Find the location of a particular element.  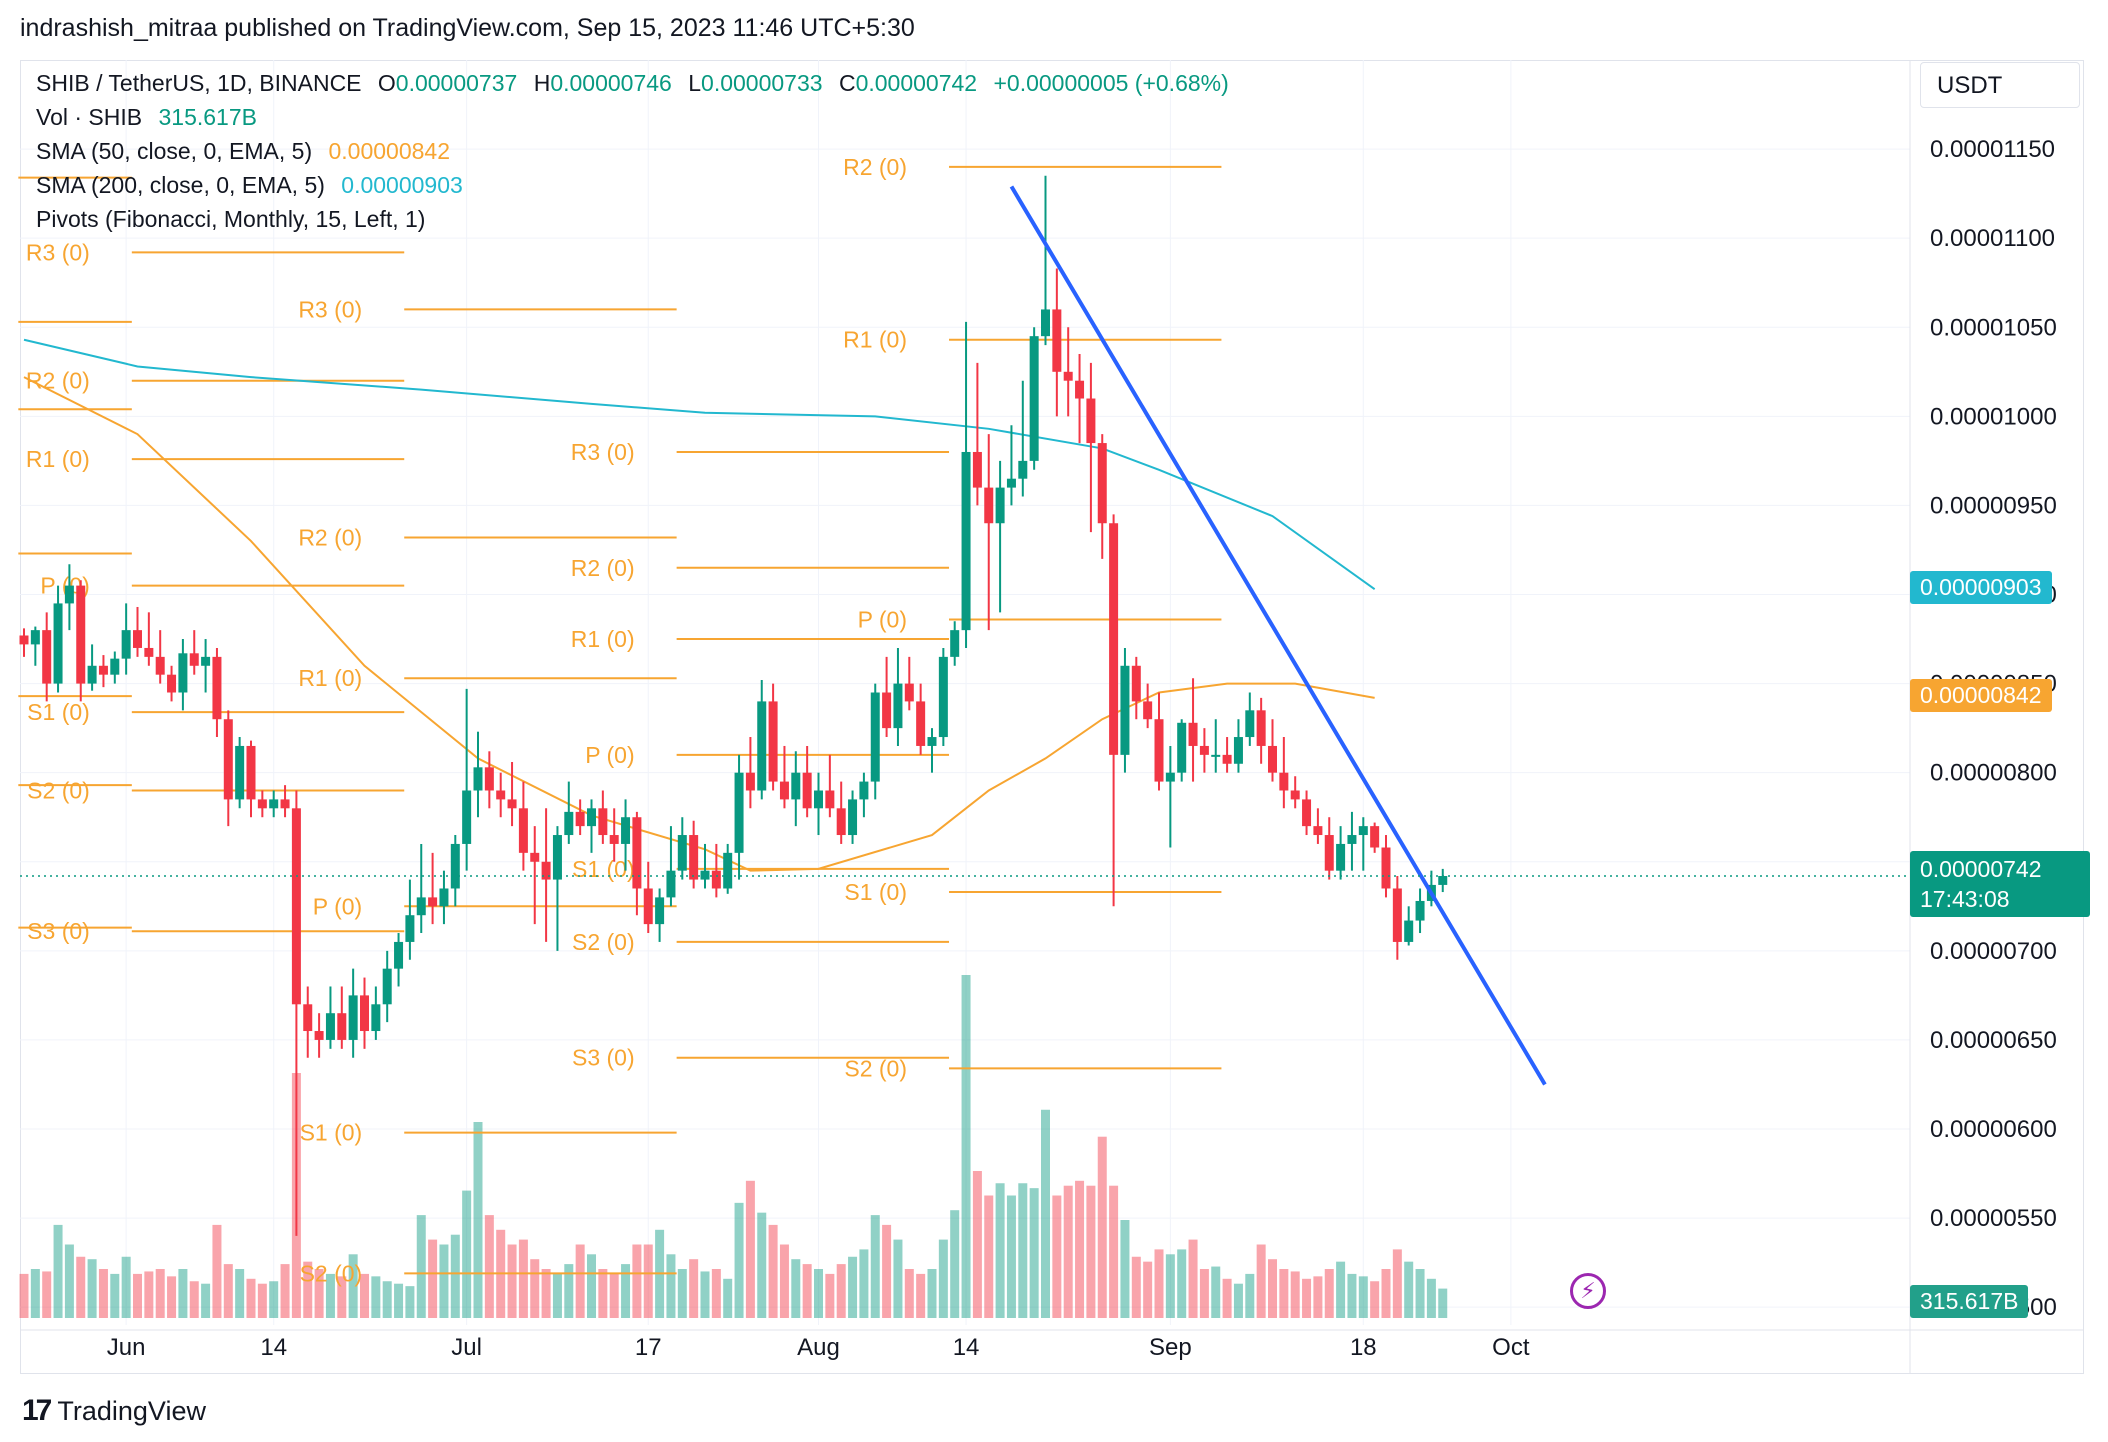

legend-sma200: SMA (200, close, 0, EMA, 5) 0.00000903 is located at coordinates (254, 185).